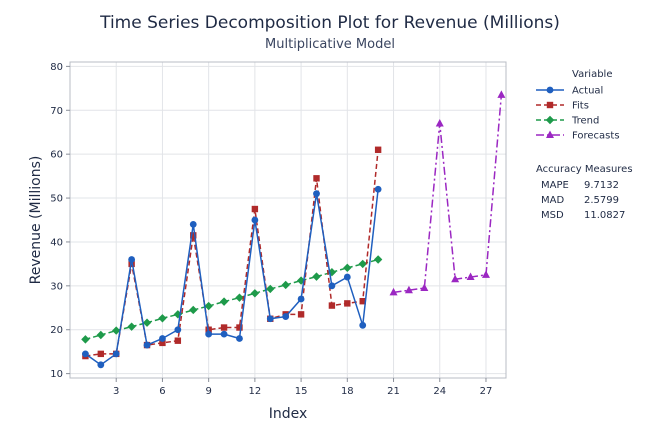 This screenshot has height=441, width=660. I want to click on legend-trend-marker, so click(550, 120).